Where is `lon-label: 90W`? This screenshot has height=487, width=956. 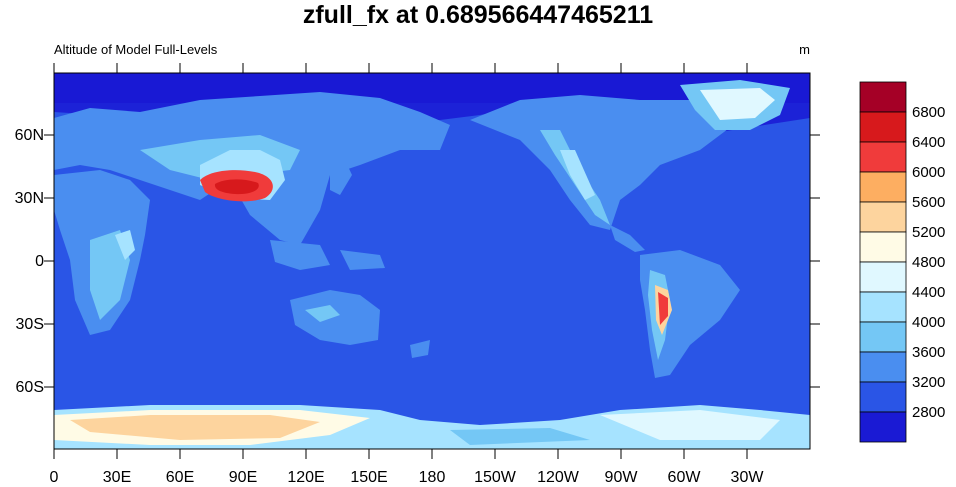 lon-label: 90W is located at coordinates (621, 477).